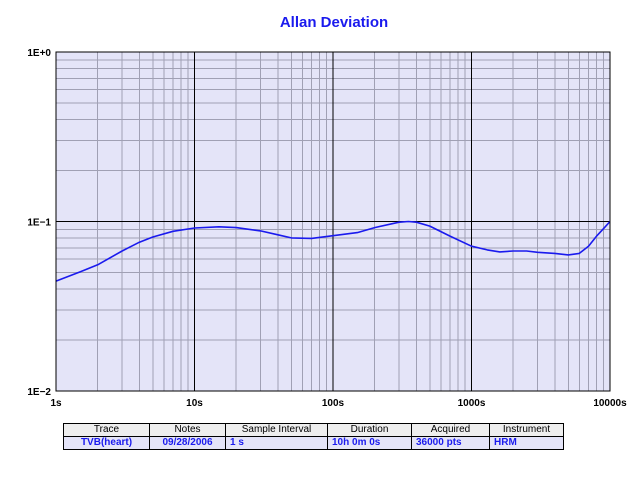  I want to click on y-axis-labels: 1E+0 1E−1 1E−2, so click(39, 223).